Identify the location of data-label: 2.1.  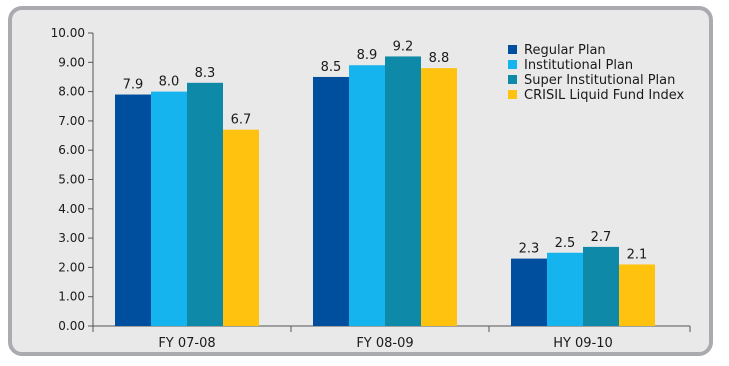
(637, 254).